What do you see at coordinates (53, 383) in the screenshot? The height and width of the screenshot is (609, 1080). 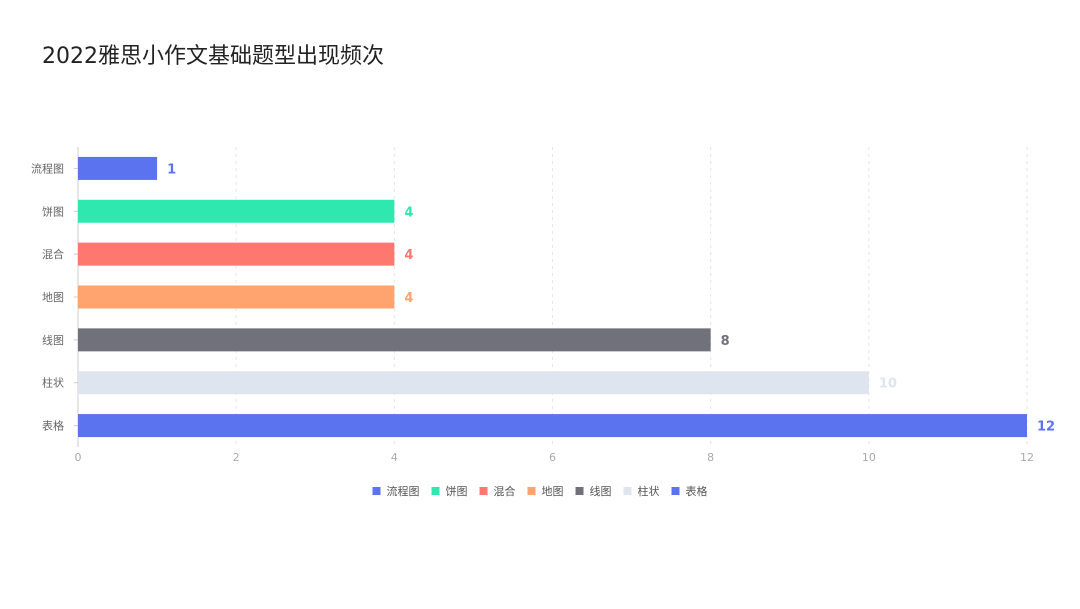 I see `category-label: 柱状` at bounding box center [53, 383].